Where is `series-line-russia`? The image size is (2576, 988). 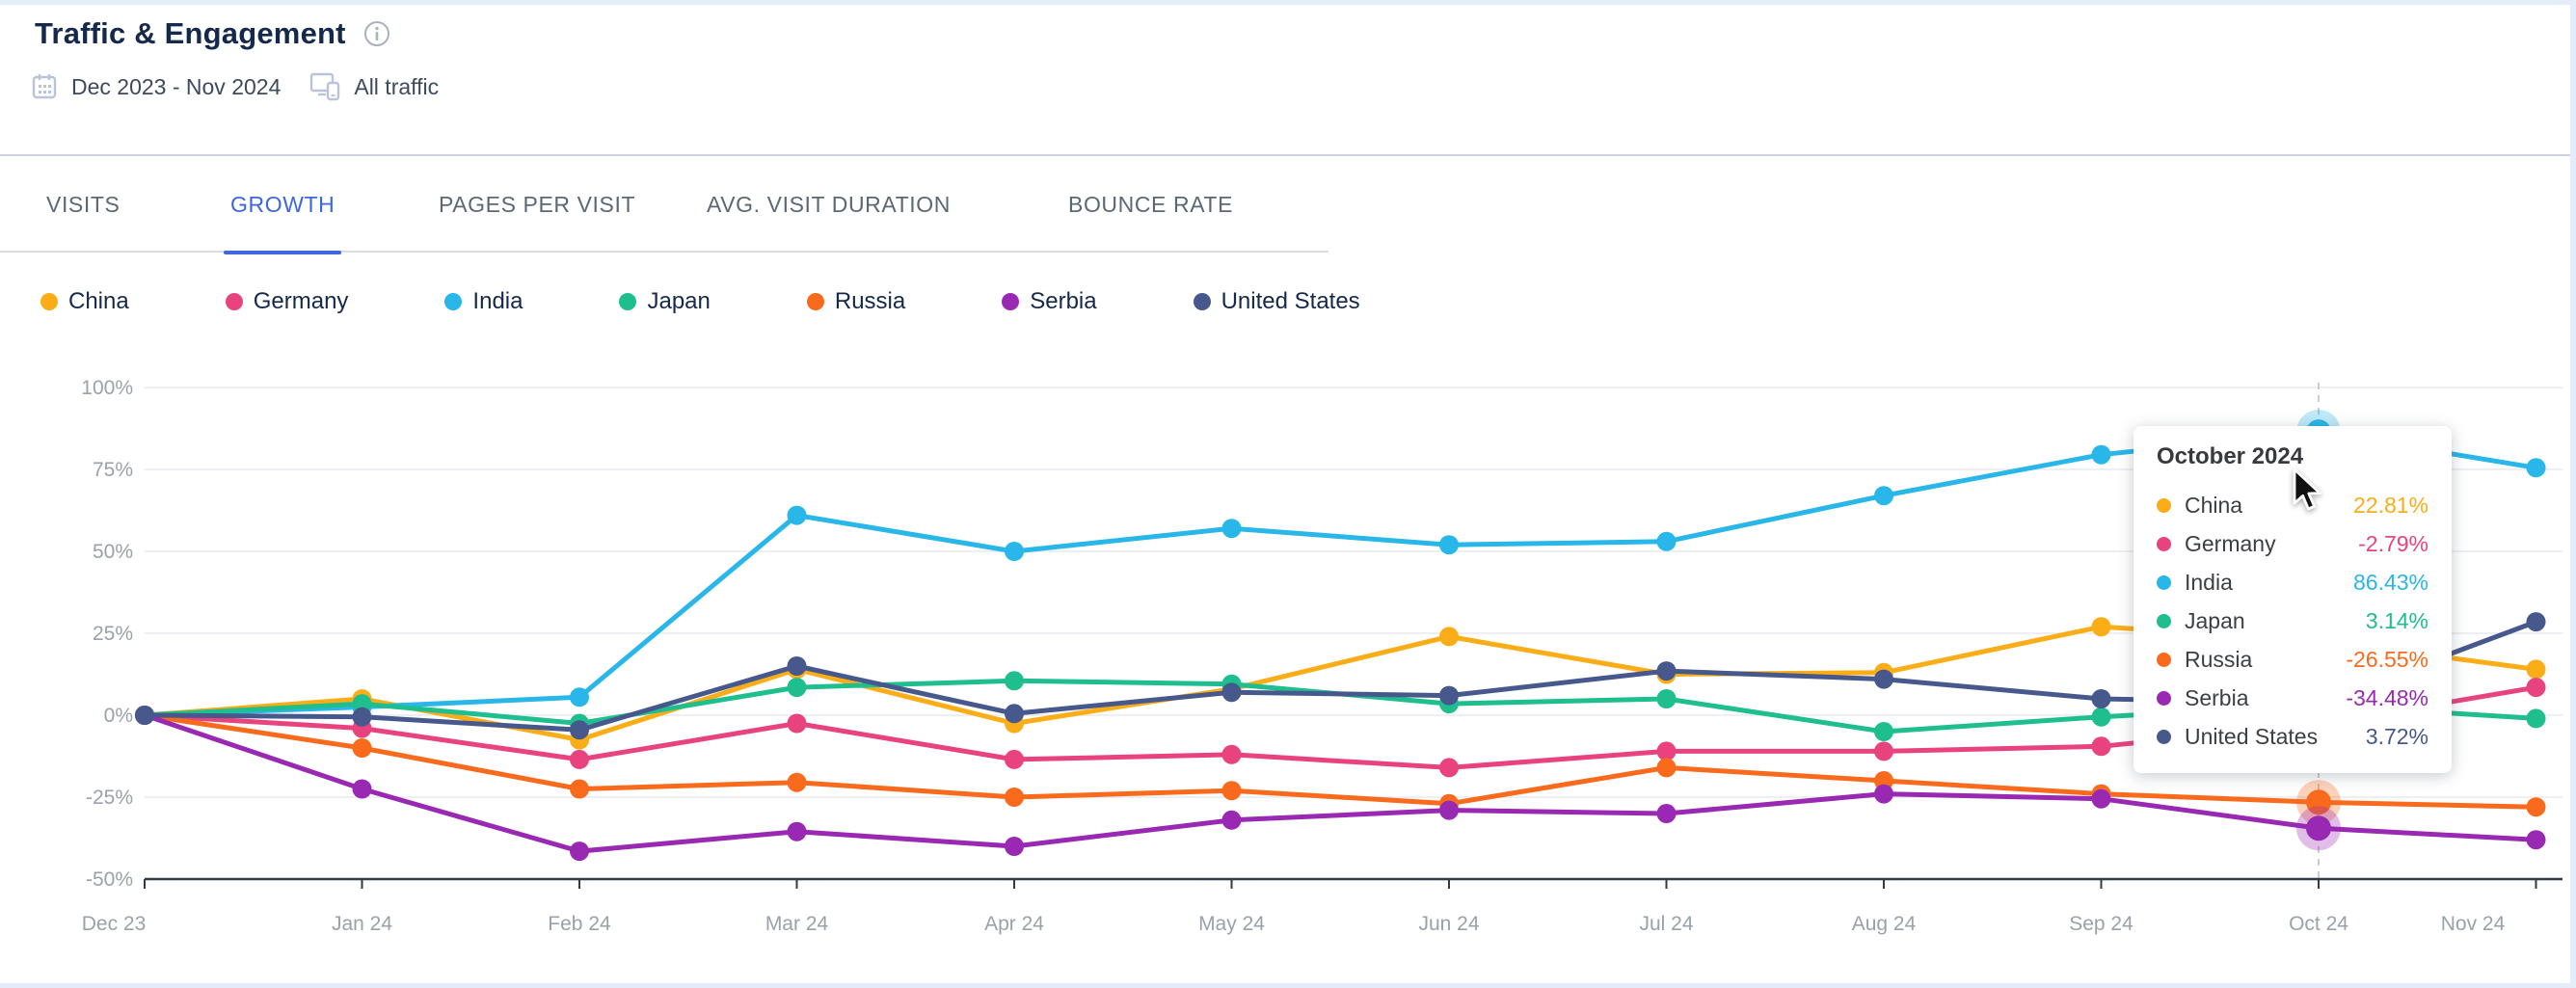 series-line-russia is located at coordinates (1340, 761).